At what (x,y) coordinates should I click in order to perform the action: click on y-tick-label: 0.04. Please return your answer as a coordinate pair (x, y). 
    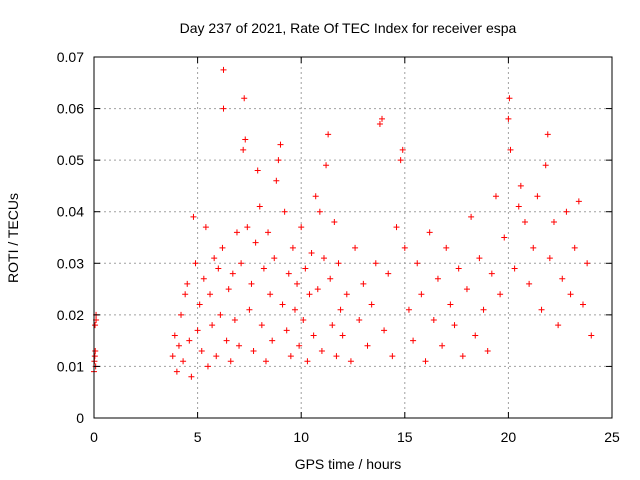
    Looking at the image, I should click on (70, 212).